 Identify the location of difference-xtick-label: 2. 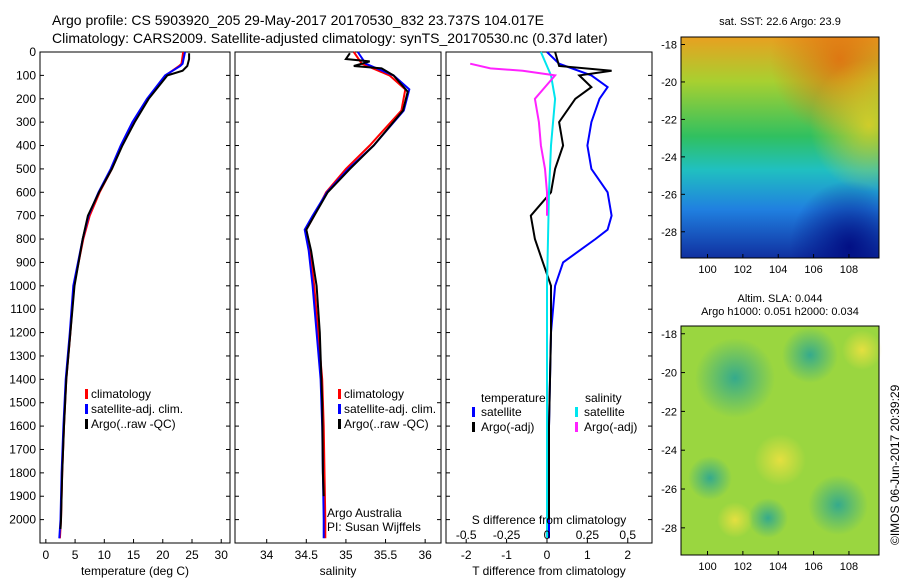
(627, 555).